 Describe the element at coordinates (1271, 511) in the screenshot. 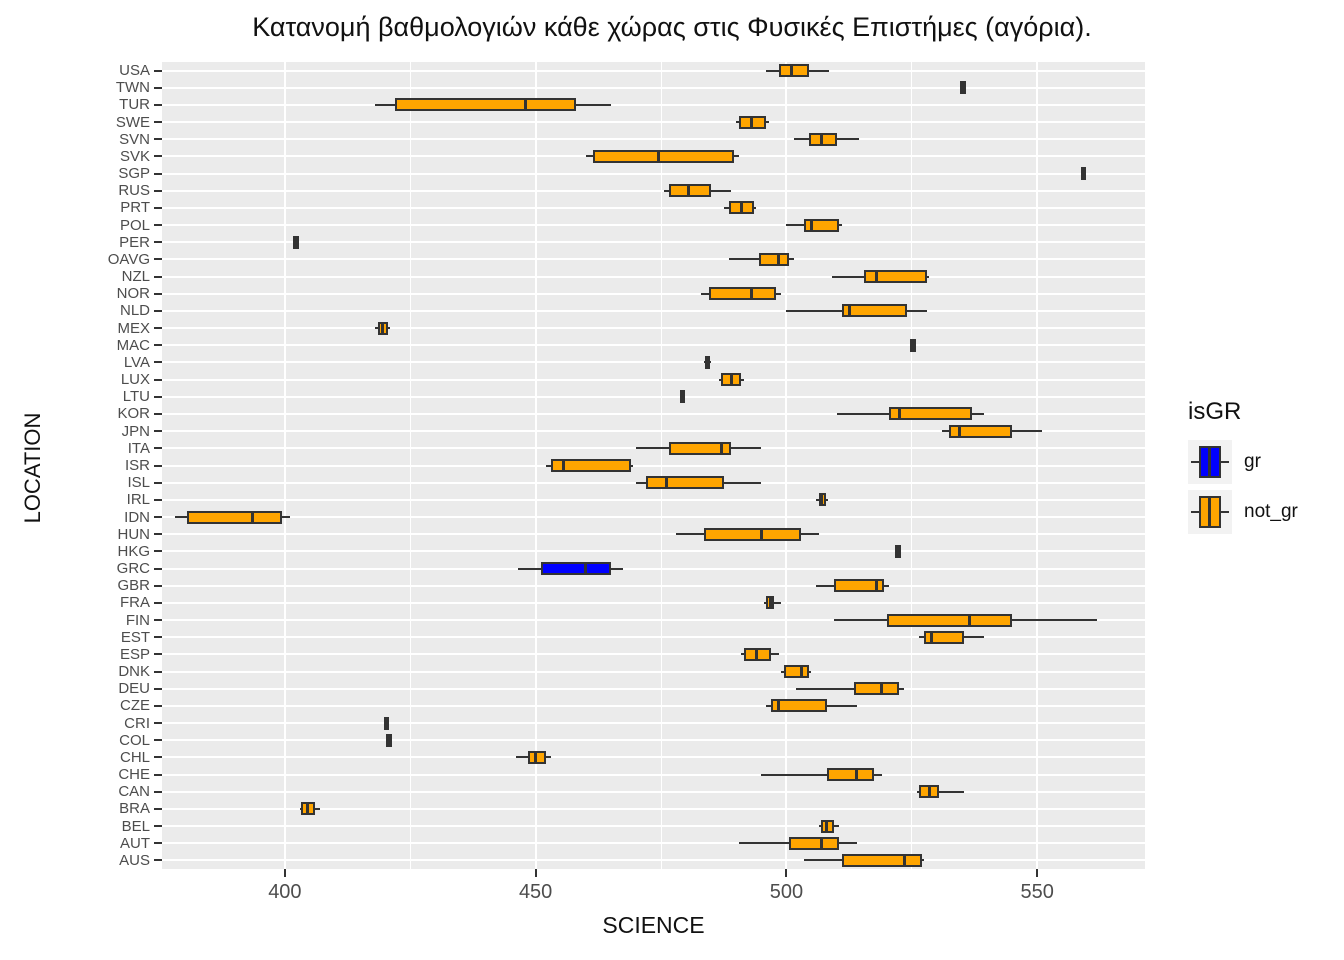

I see `legend-item-label: not_gr` at that location.